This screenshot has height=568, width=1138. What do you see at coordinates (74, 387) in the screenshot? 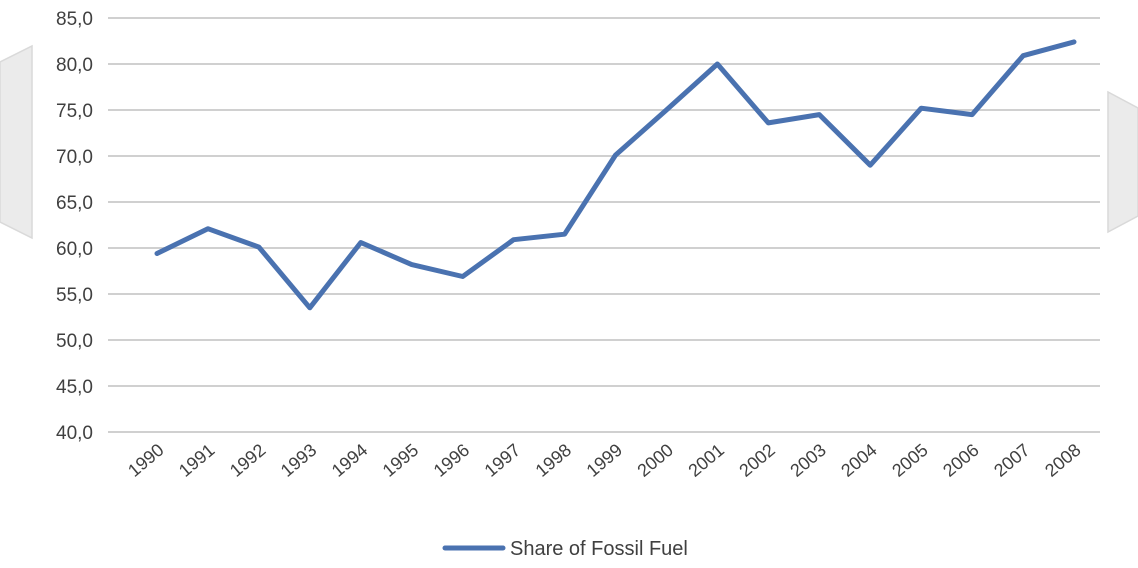
I see `y-tick-label: 45,0` at bounding box center [74, 387].